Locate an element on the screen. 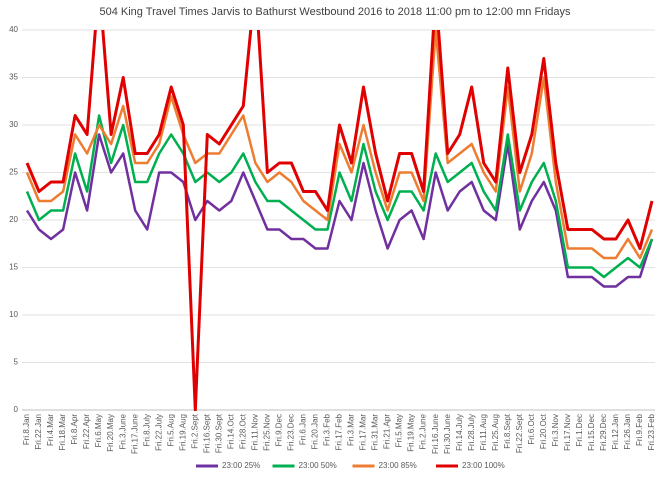 The width and height of the screenshot is (660, 481). x-tick-label: Fri.6.May is located at coordinates (98, 430).